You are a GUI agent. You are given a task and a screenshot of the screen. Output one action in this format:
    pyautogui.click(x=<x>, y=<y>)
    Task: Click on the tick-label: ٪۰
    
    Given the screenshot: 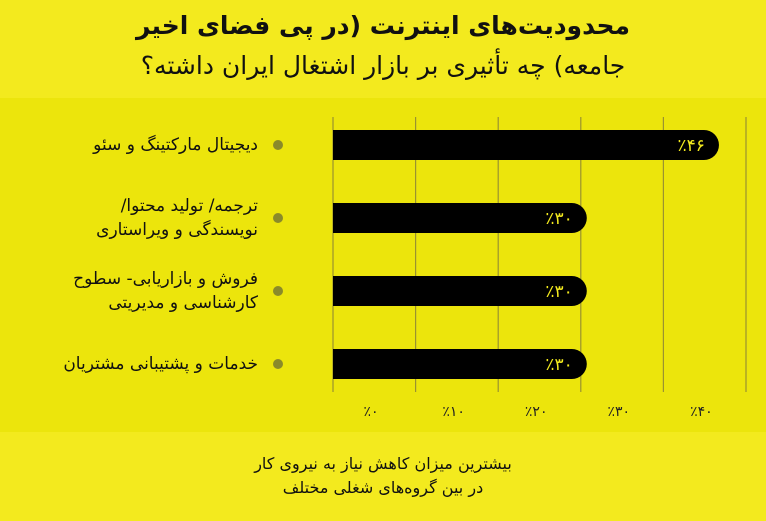 What is the action you would take?
    pyautogui.click(x=370, y=412)
    